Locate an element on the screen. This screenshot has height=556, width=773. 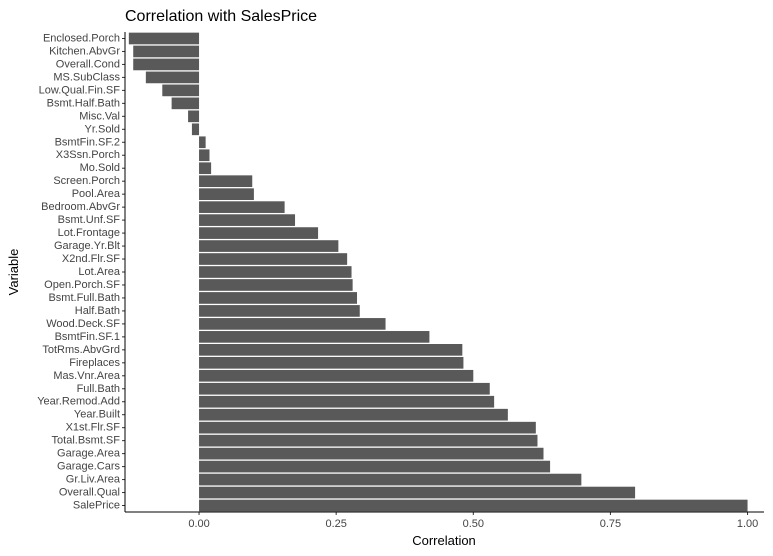
y-tick-label: Total.Bsmt.SF is located at coordinates (86, 441).